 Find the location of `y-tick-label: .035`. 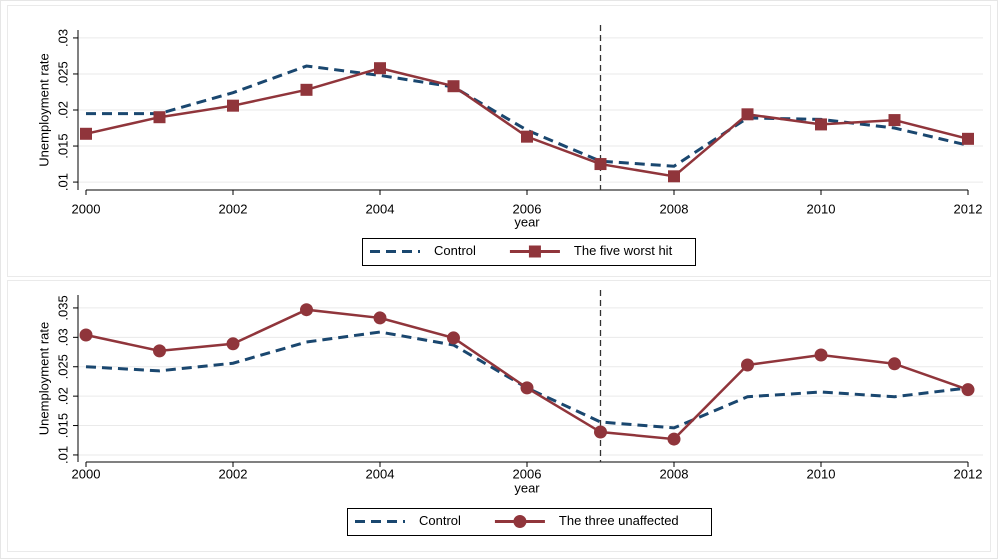

y-tick-label: .035 is located at coordinates (62, 307).